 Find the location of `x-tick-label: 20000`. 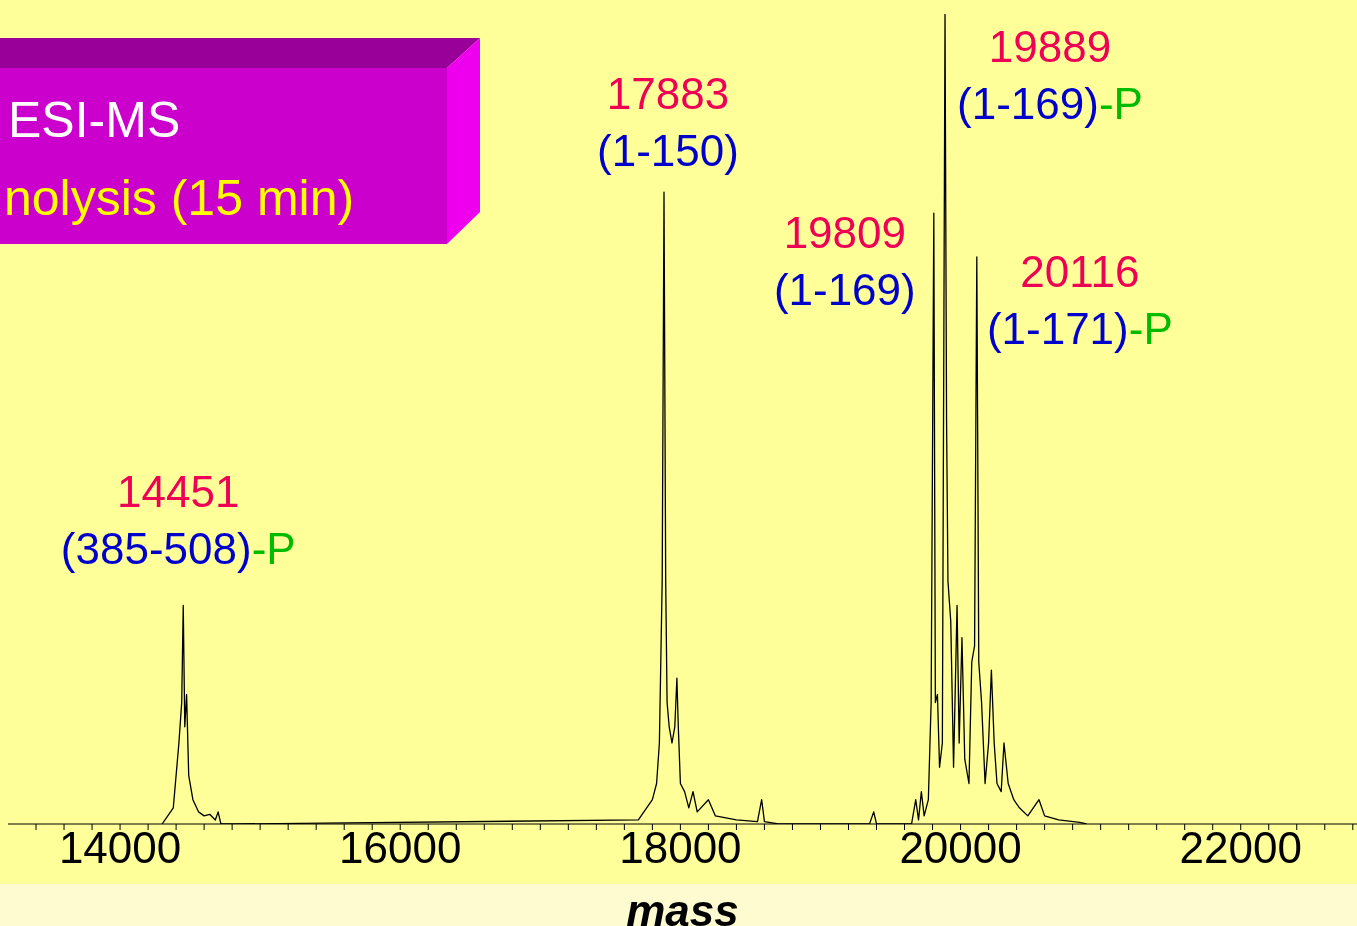

x-tick-label: 20000 is located at coordinates (960, 848).